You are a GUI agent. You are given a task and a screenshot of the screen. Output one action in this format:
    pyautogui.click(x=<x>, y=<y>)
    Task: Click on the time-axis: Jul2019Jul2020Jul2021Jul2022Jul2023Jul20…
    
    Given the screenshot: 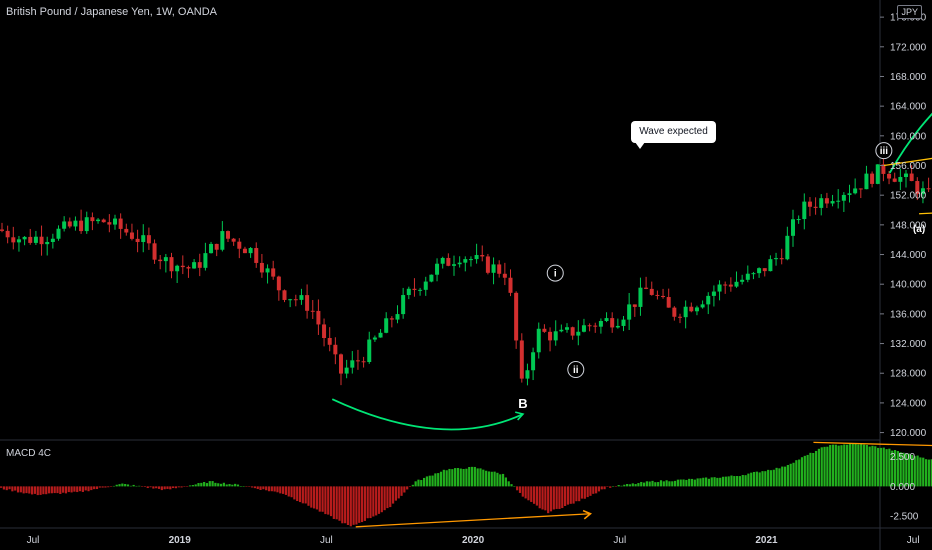 What is the action you would take?
    pyautogui.click(x=479, y=540)
    